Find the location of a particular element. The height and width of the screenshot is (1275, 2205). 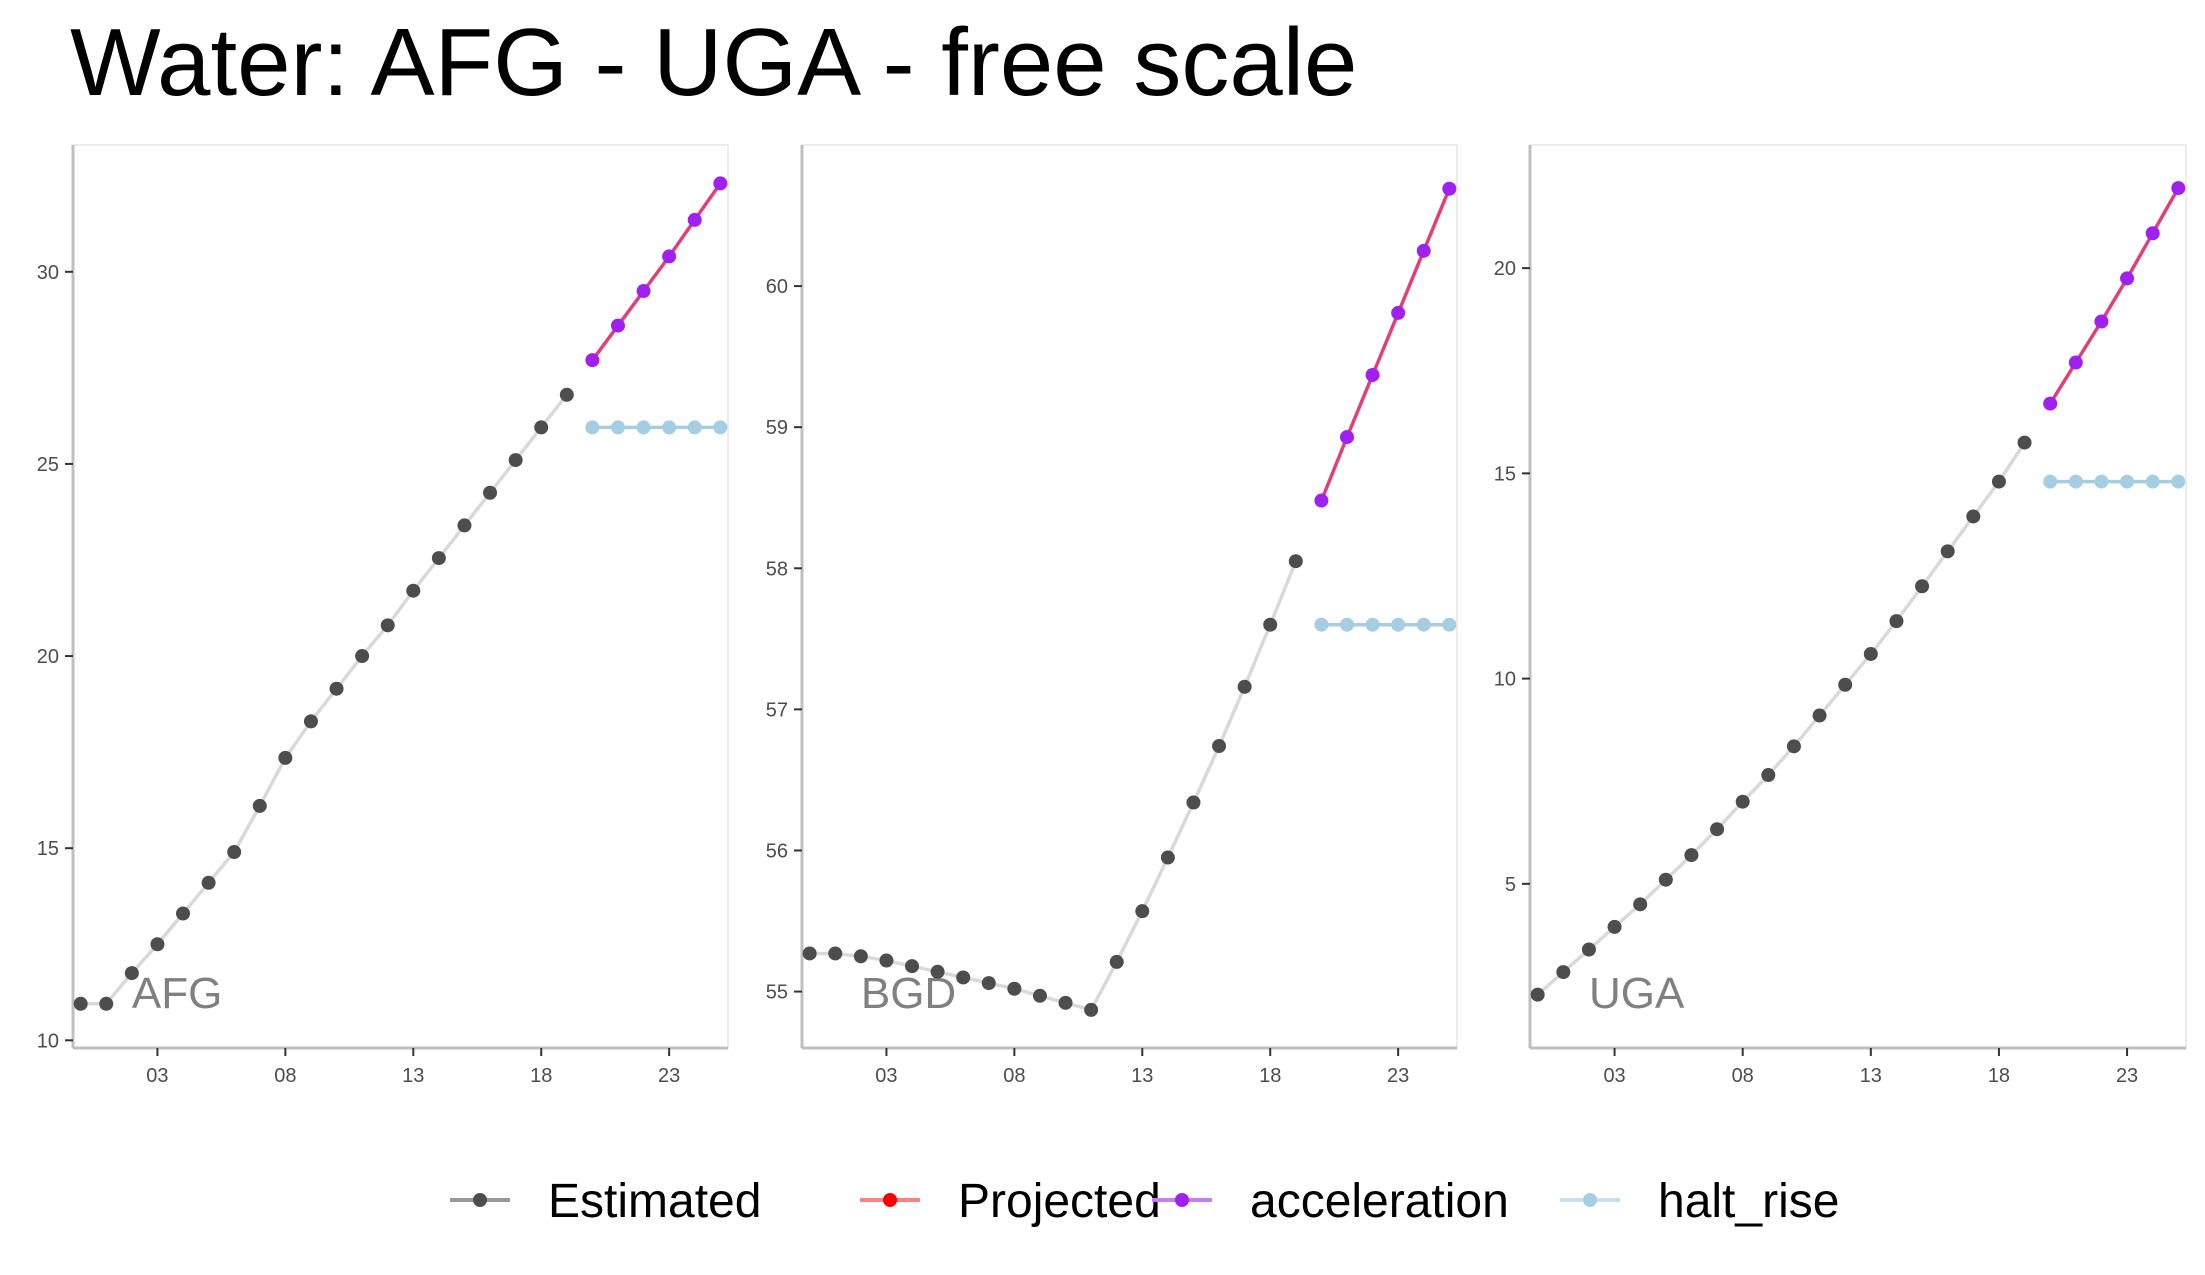

legend: Estimated Projected acceleration halt_rise is located at coordinates (1144, 1201).